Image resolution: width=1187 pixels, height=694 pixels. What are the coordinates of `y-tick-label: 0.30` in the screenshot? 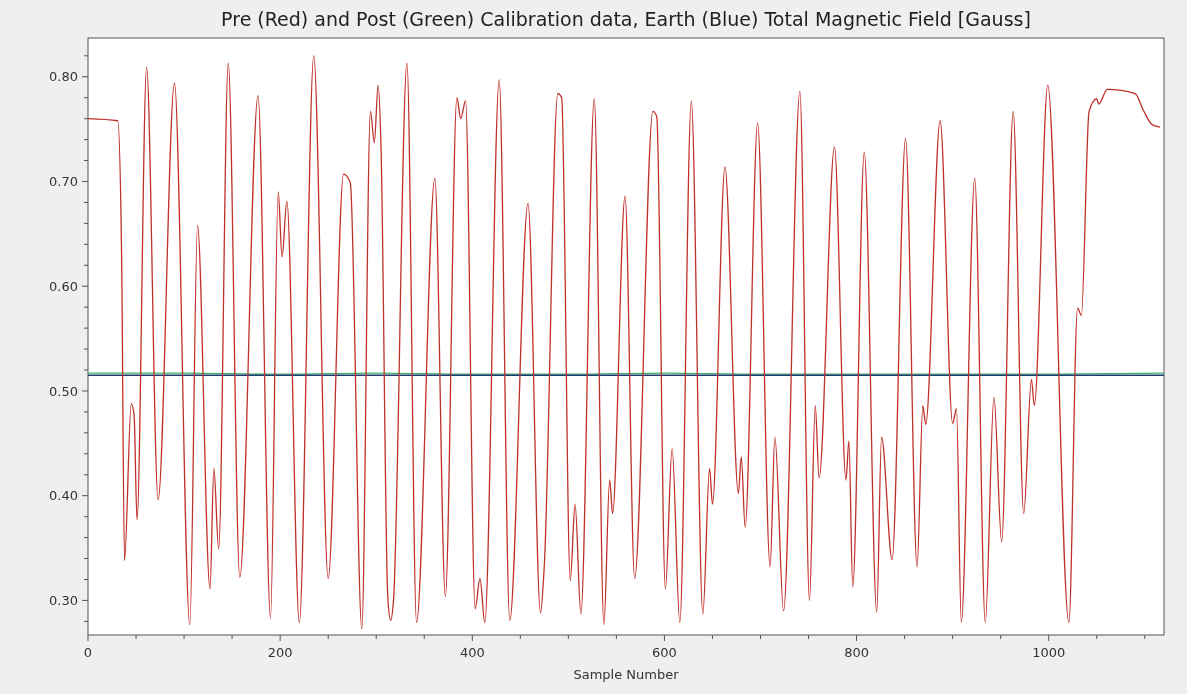 It's located at (63, 600).